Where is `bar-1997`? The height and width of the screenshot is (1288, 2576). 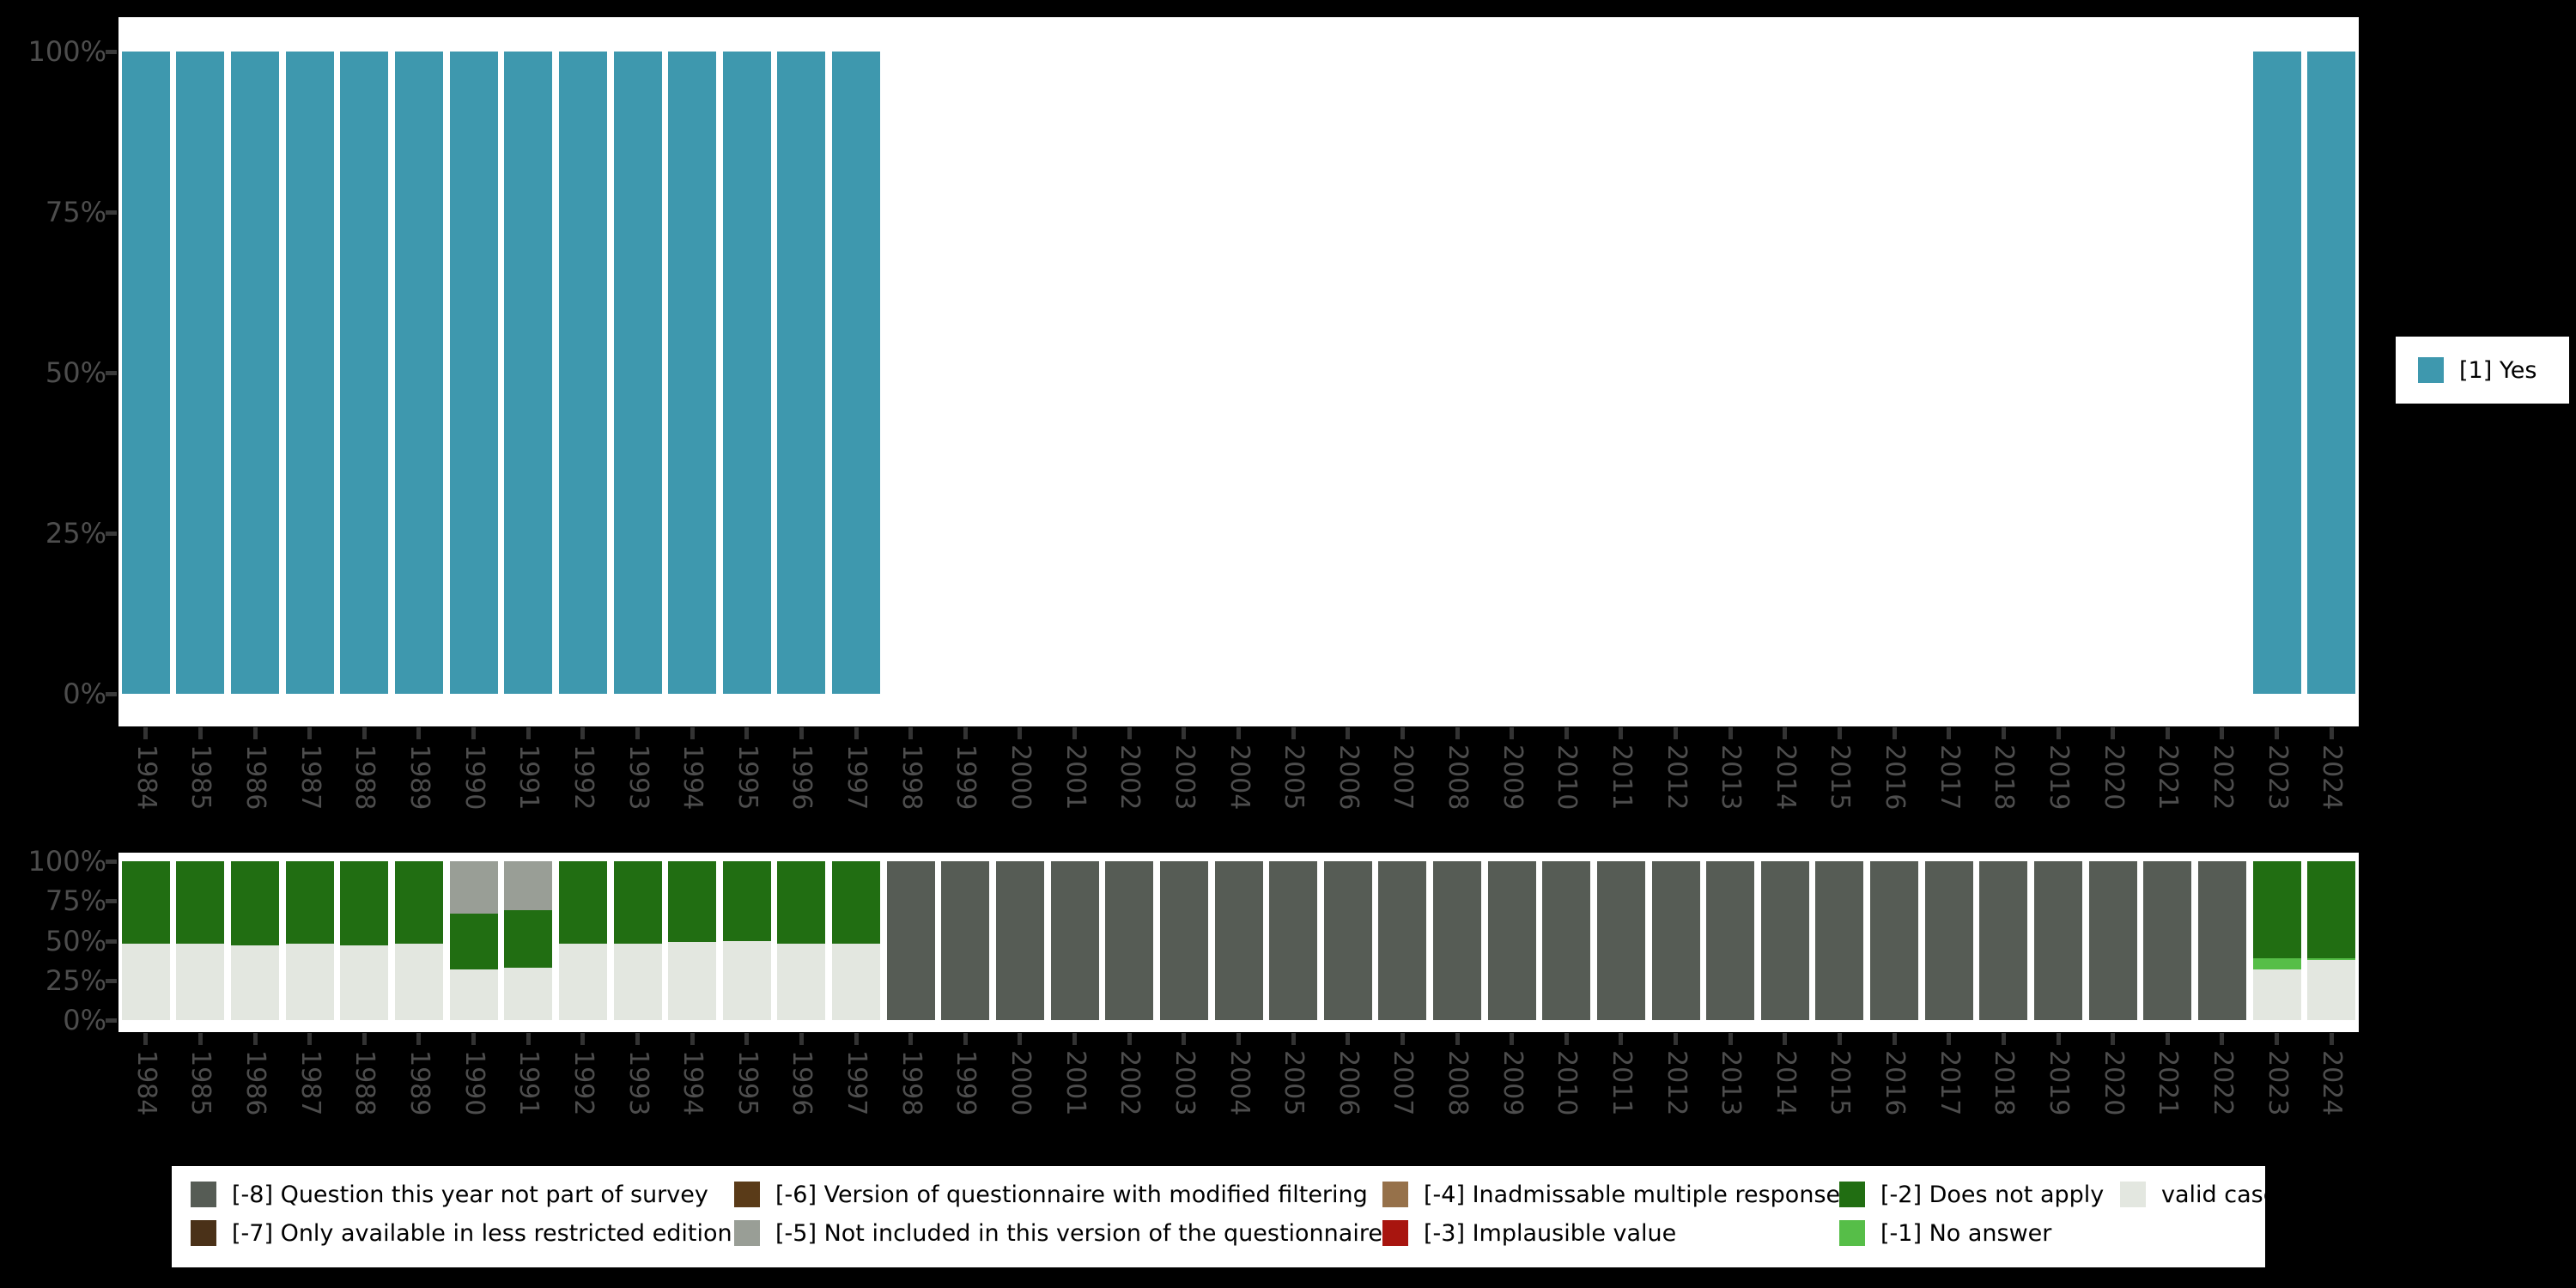
bar-1997 is located at coordinates (856, 940).